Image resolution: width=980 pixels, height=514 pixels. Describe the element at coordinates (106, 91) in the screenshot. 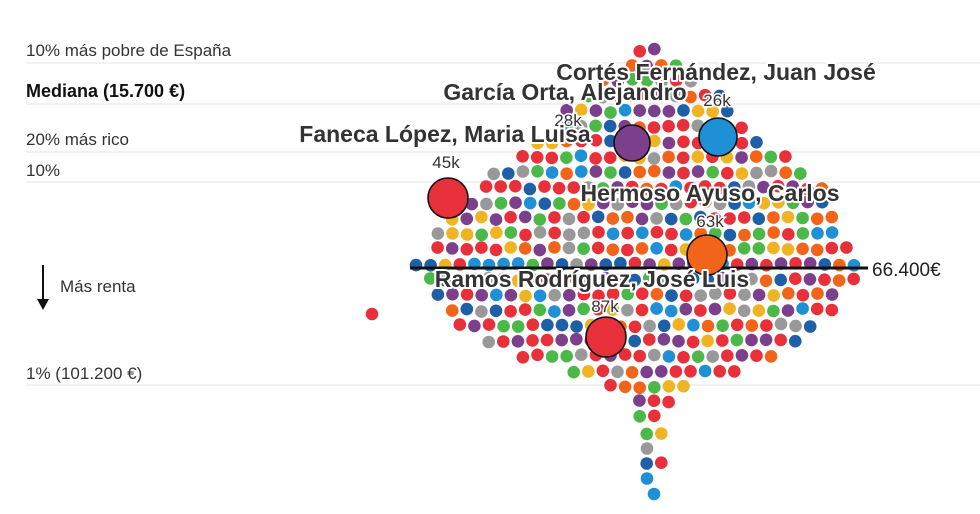

I see `reference-label-median: Mediana (15.700 €)` at that location.